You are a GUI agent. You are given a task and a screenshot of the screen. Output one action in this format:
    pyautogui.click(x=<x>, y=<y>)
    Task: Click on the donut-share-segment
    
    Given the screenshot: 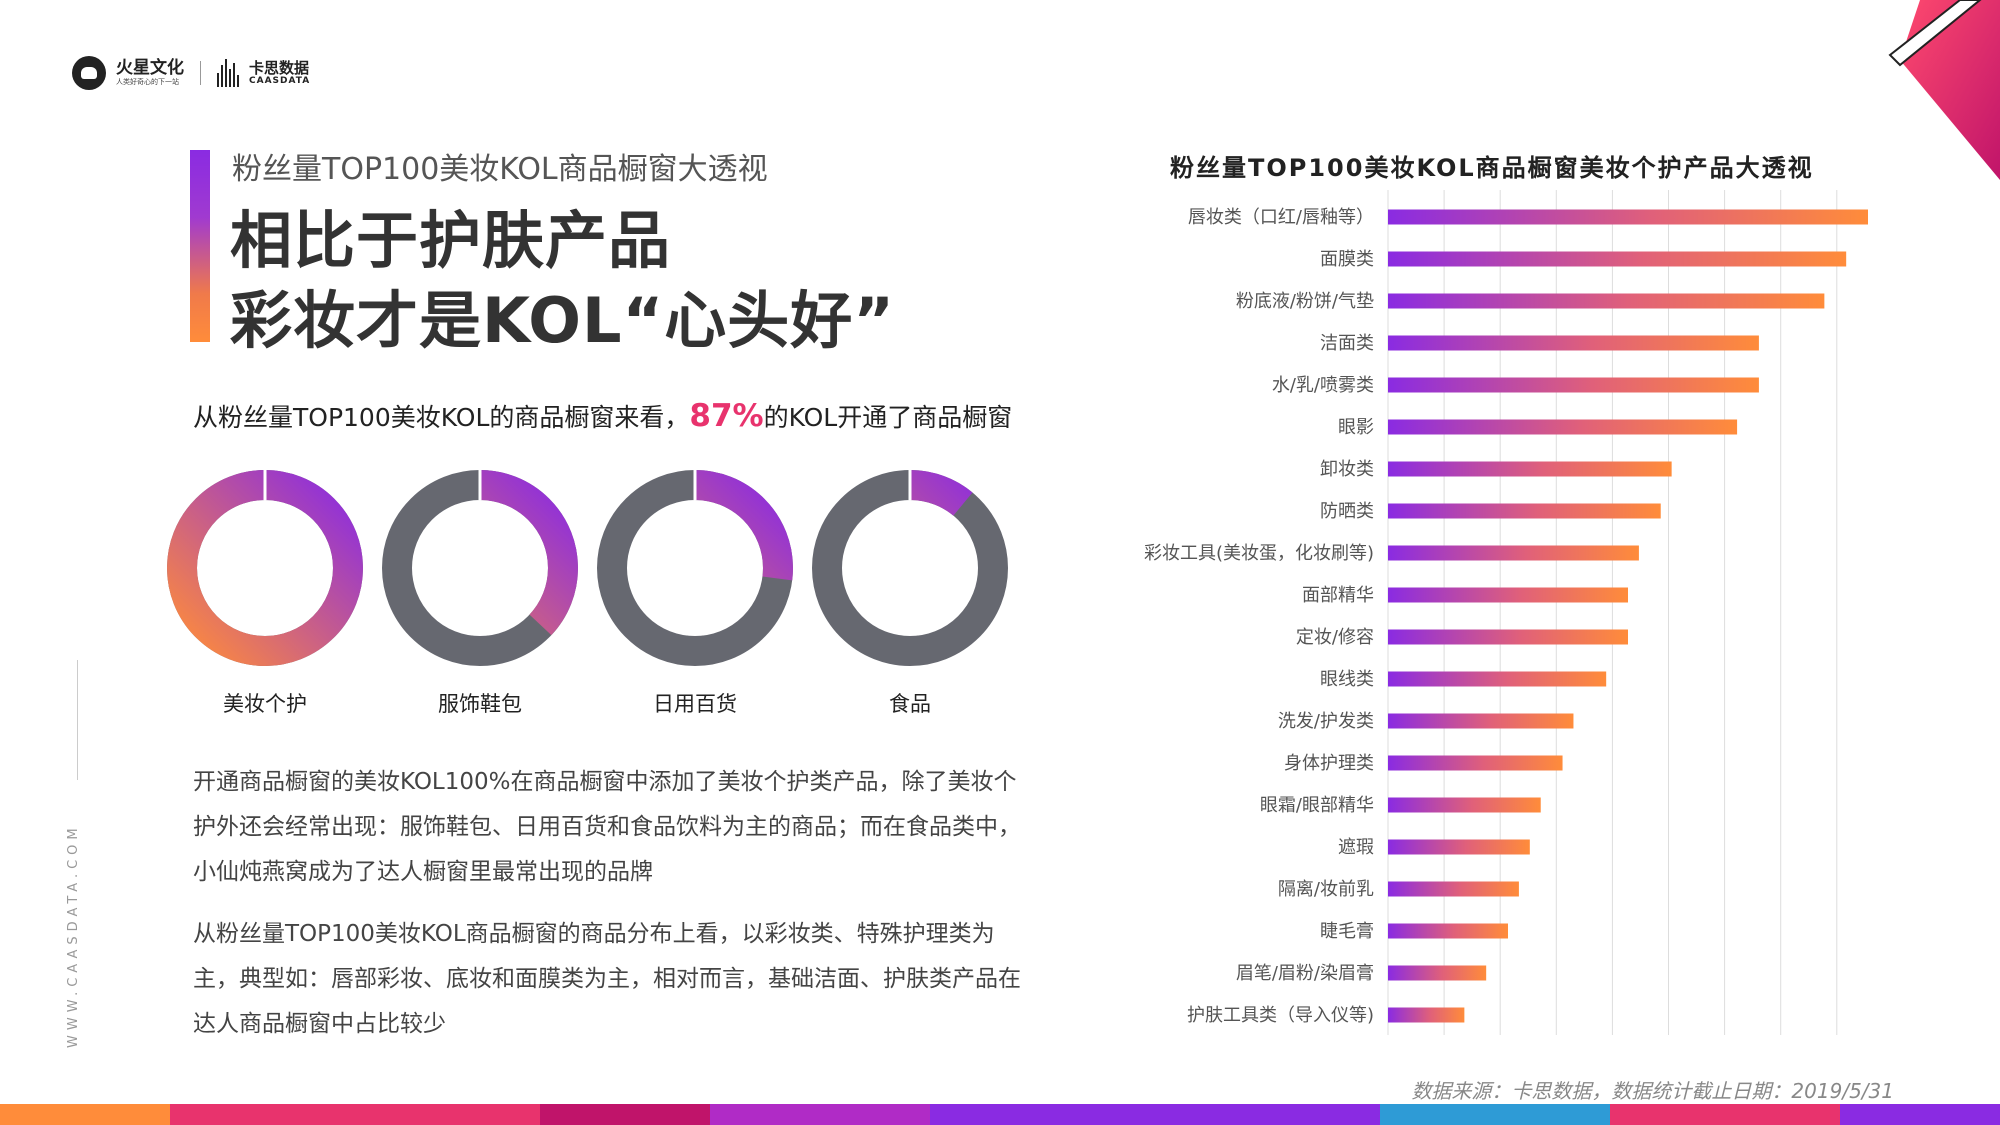 What is the action you would take?
    pyautogui.click(x=265, y=568)
    